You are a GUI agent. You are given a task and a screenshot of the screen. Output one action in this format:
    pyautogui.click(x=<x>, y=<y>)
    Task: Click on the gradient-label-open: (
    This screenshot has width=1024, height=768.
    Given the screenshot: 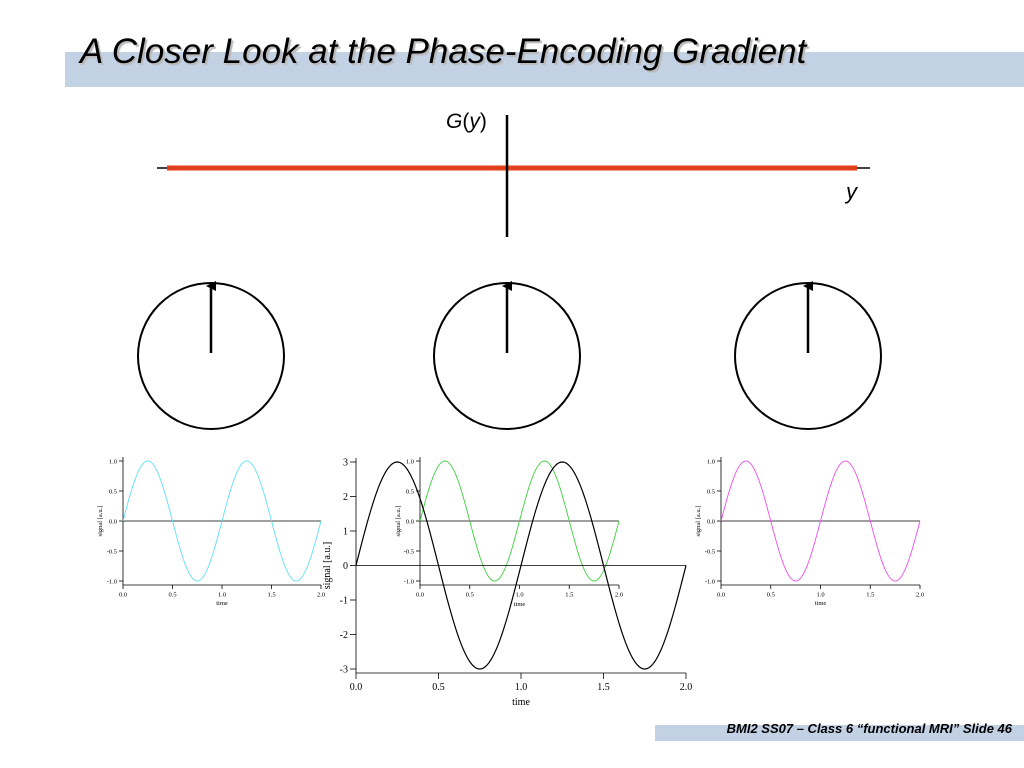 What is the action you would take?
    pyautogui.click(x=466, y=121)
    